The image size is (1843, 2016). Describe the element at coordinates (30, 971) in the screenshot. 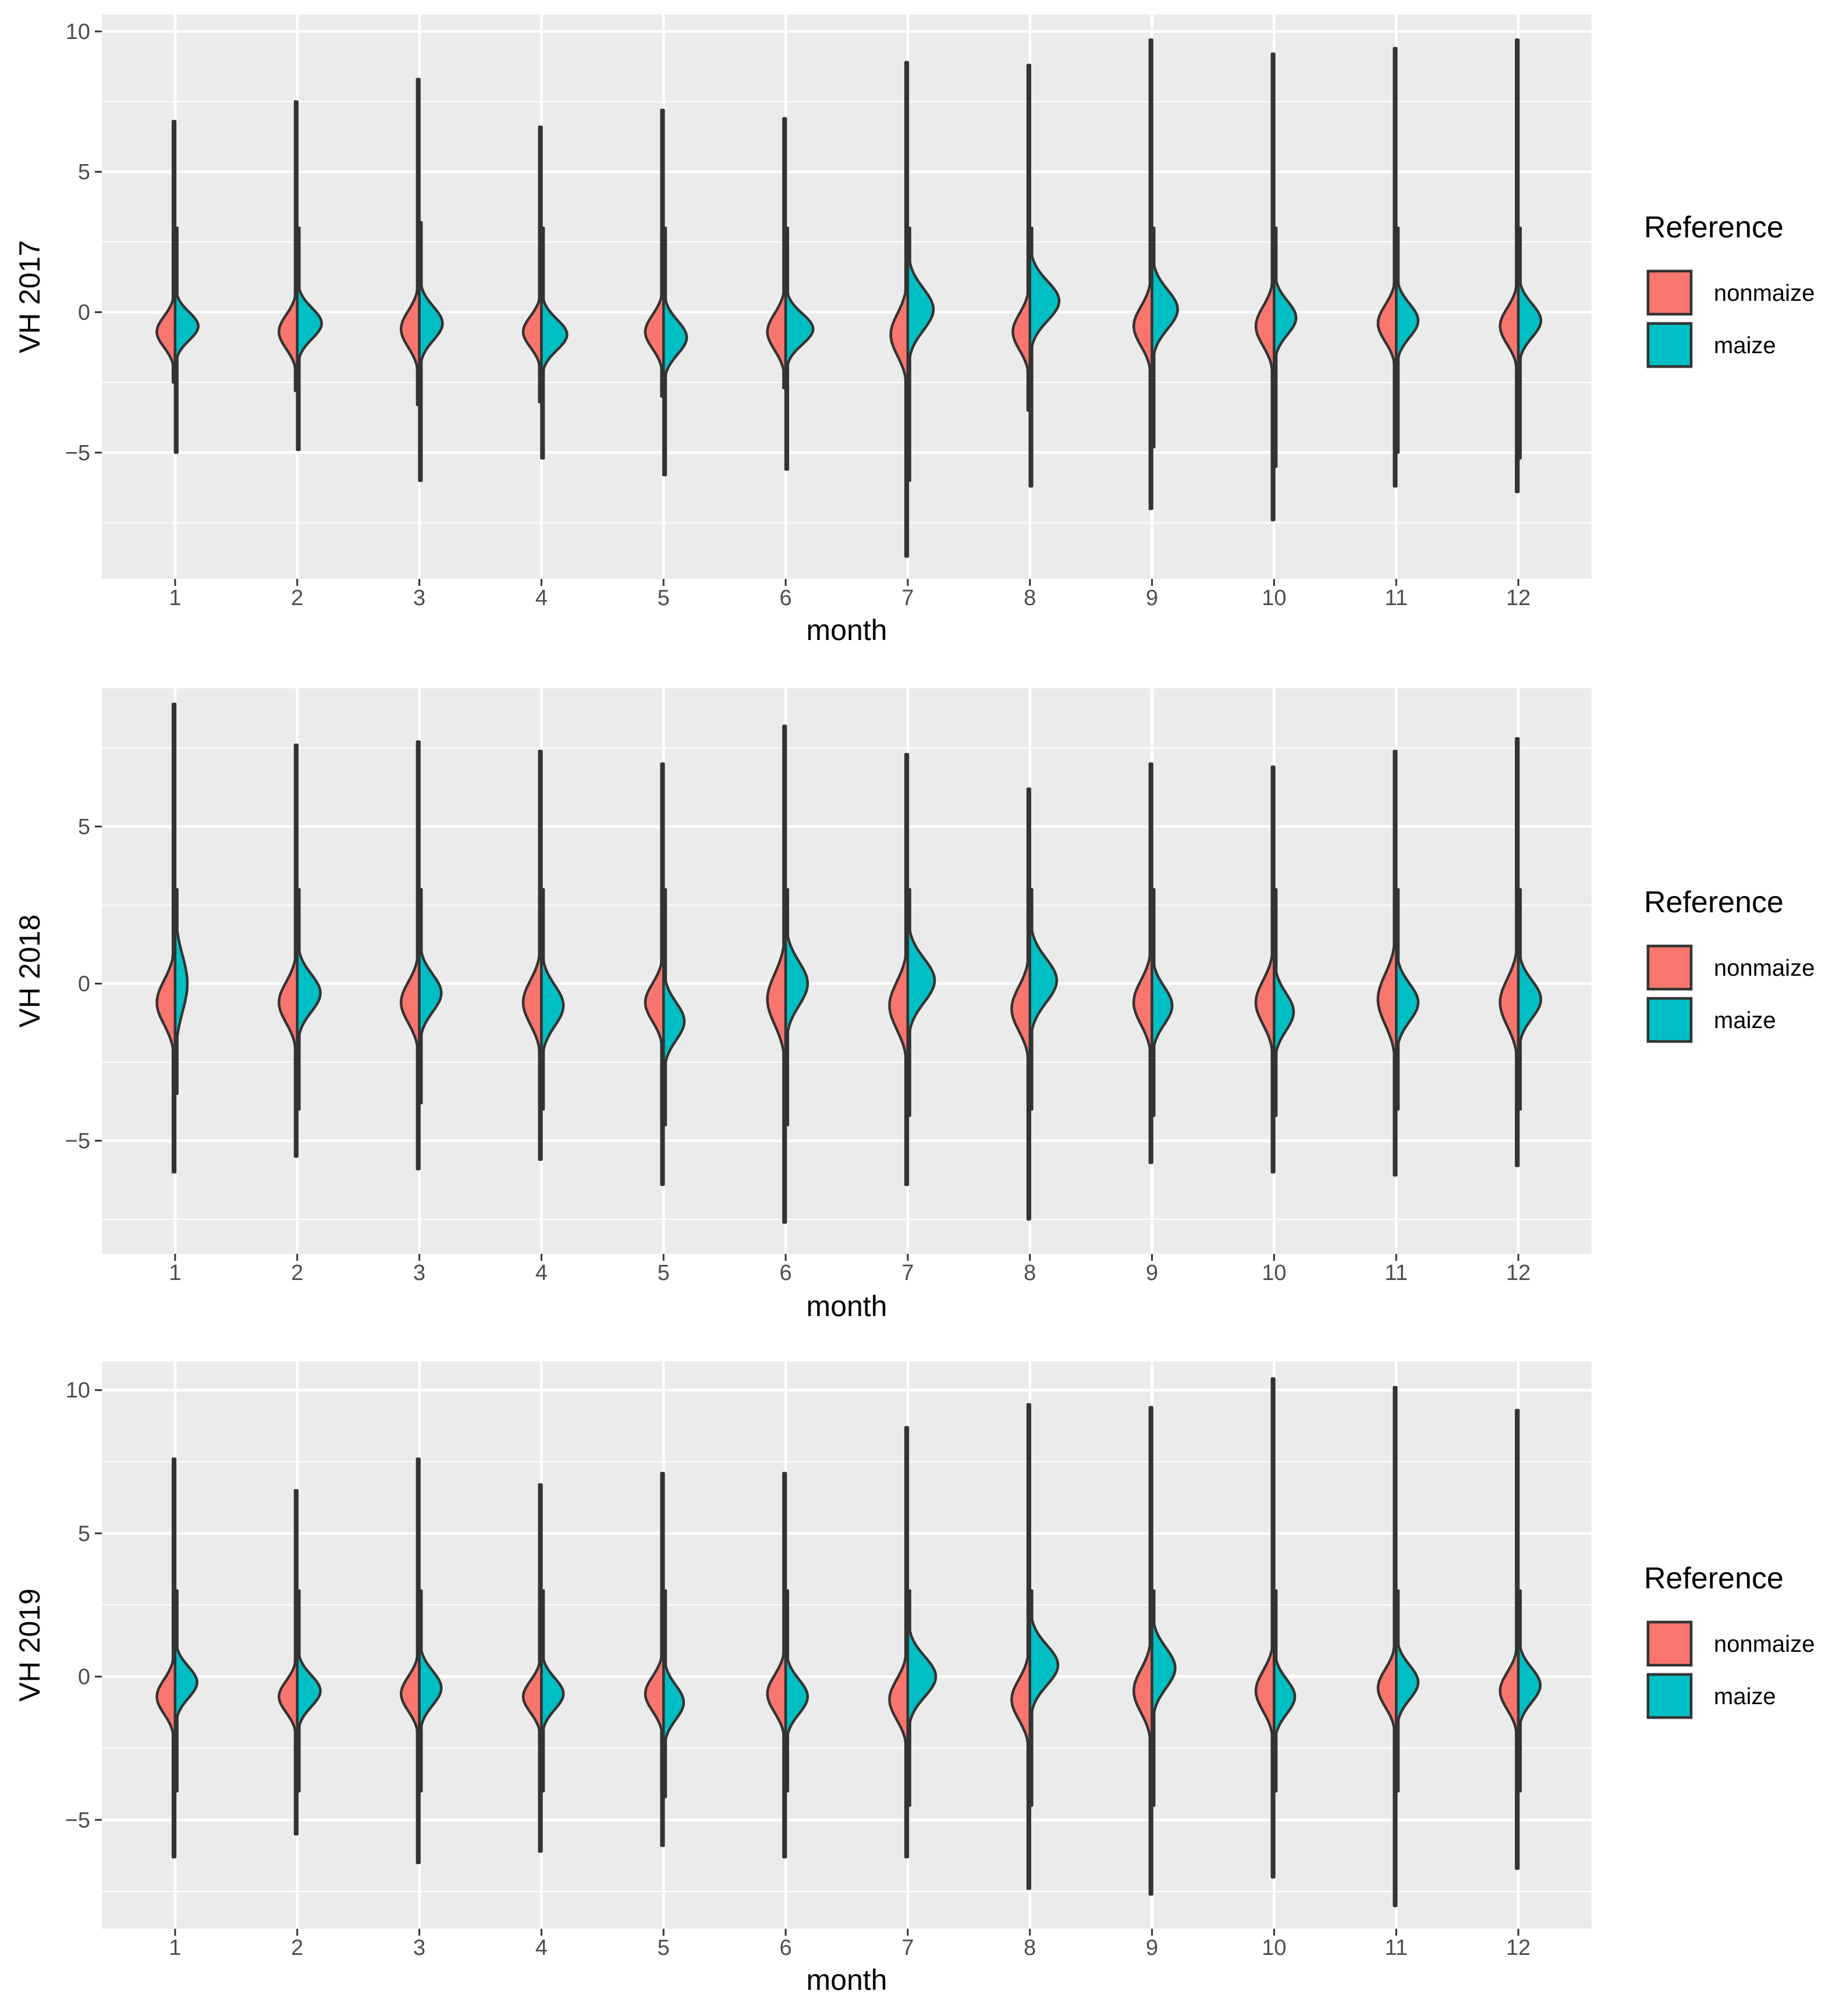

I see `y-axis-title: VH 2018` at that location.